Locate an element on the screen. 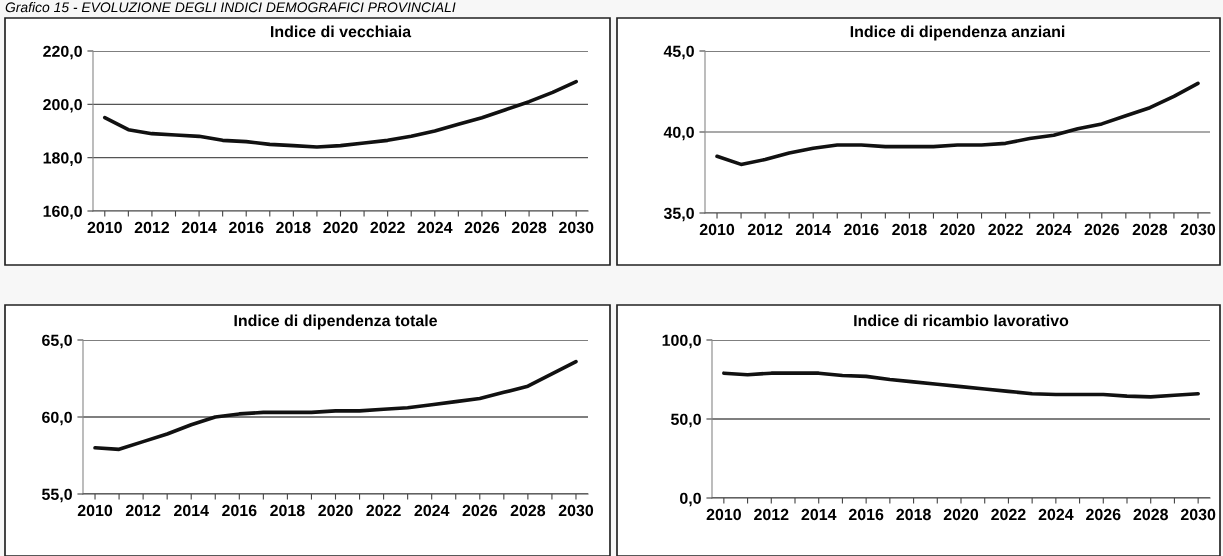 The height and width of the screenshot is (556, 1223). chart-title: Indice di dipendenza totale is located at coordinates (336, 322).